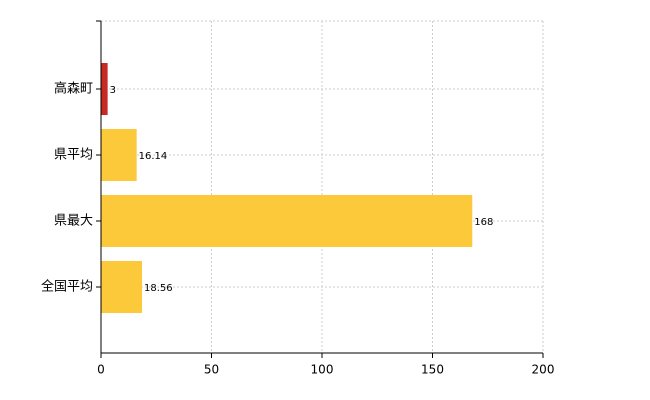  I want to click on x-tick-label: 100, so click(322, 370).